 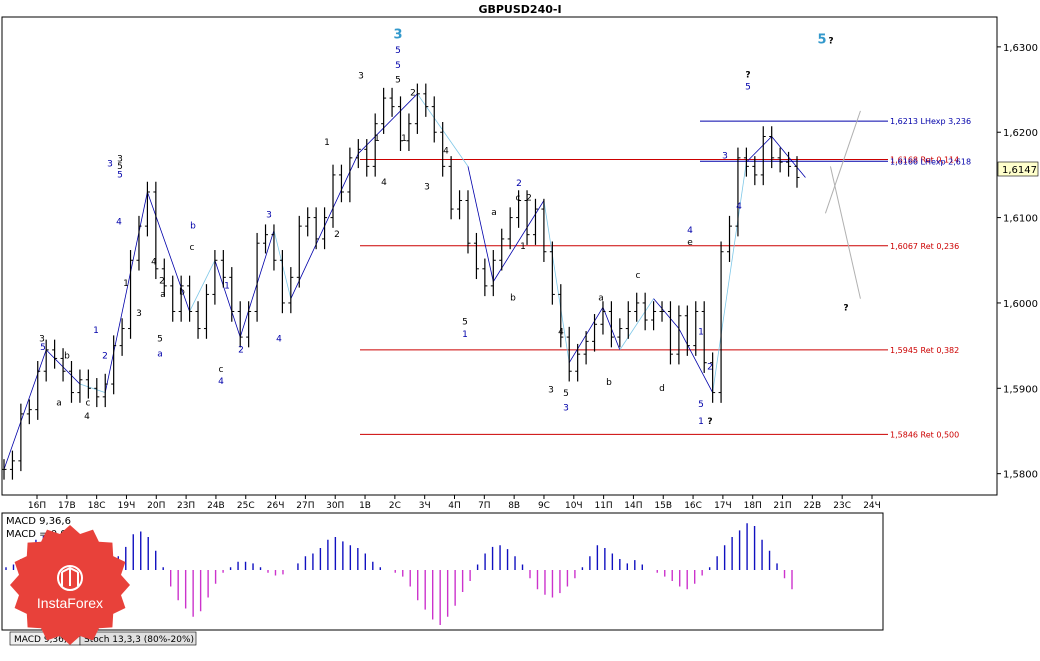 I want to click on time-tick-label: 17В, so click(x=67, y=506).